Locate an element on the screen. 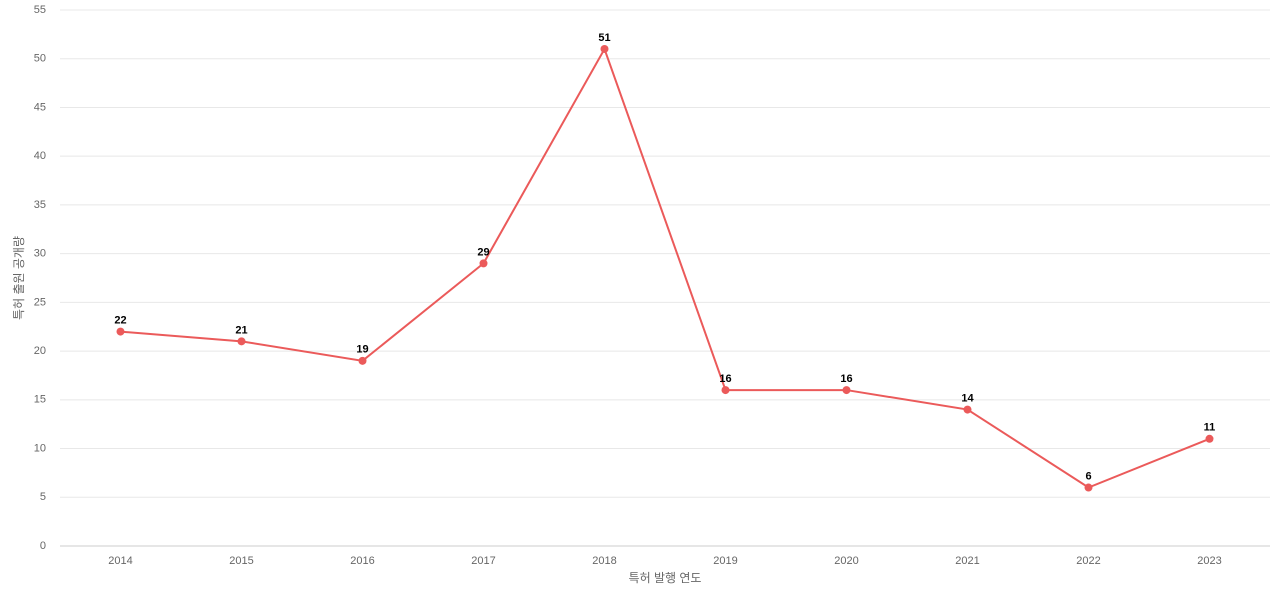 The image size is (1280, 600). x-tick-label: 2017 is located at coordinates (483, 561).